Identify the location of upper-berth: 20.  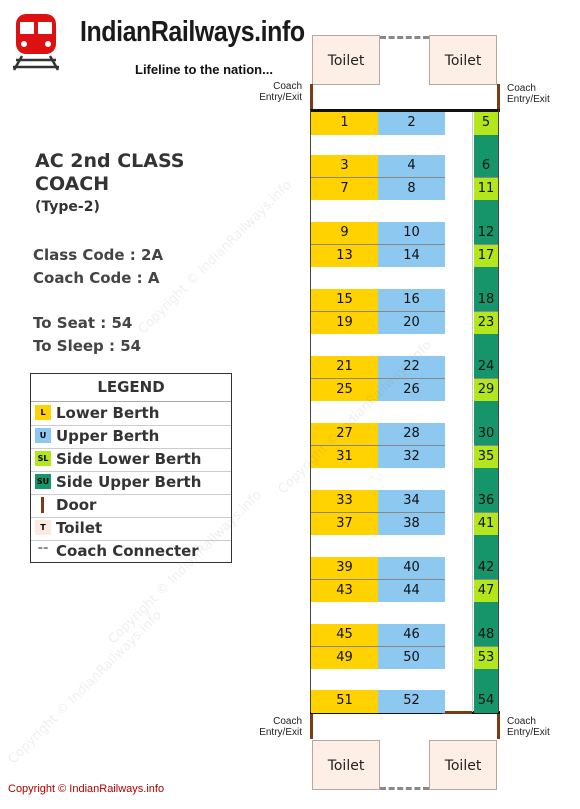
(411, 322).